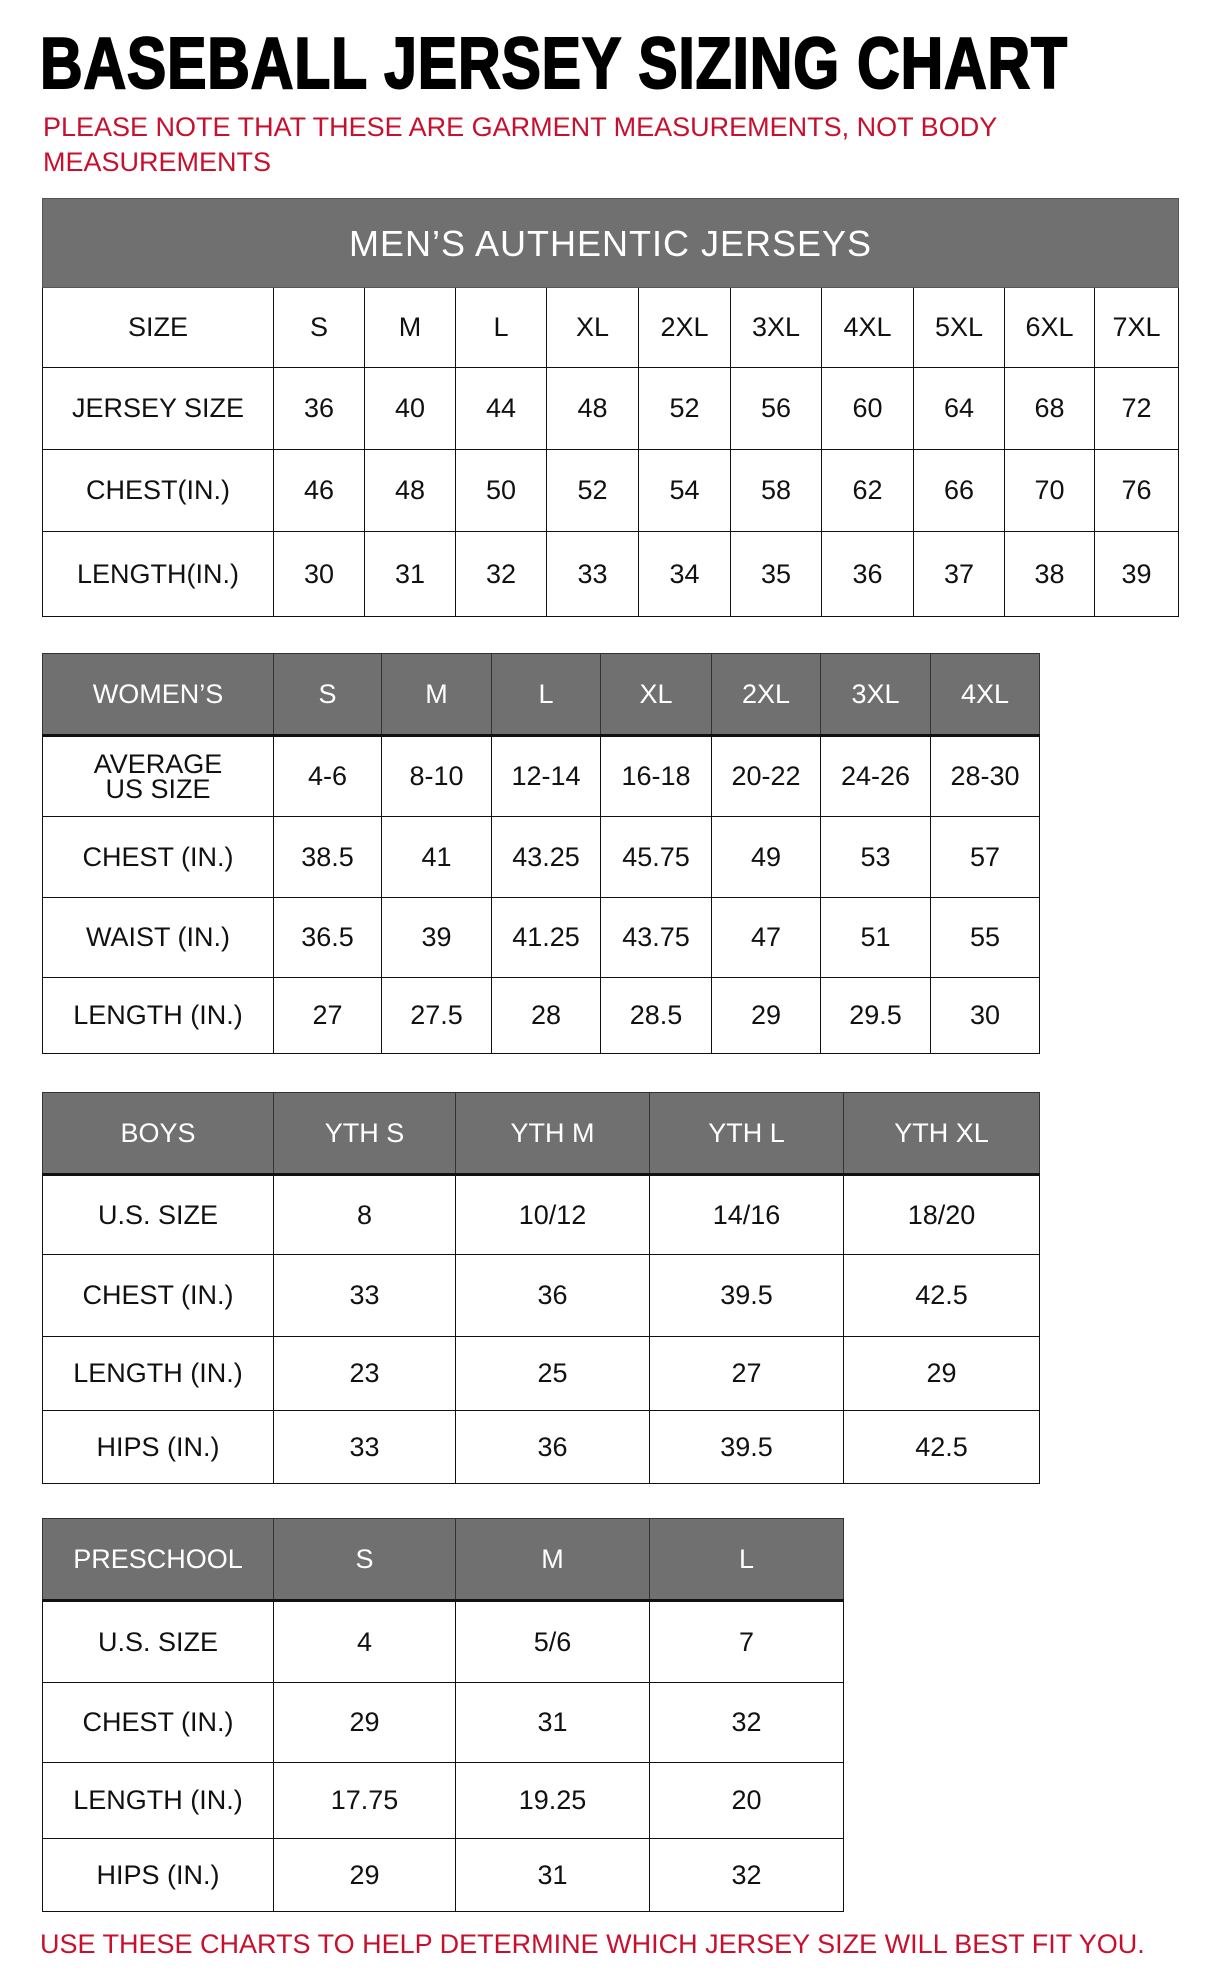  I want to click on measurement-cell: 64, so click(959, 408).